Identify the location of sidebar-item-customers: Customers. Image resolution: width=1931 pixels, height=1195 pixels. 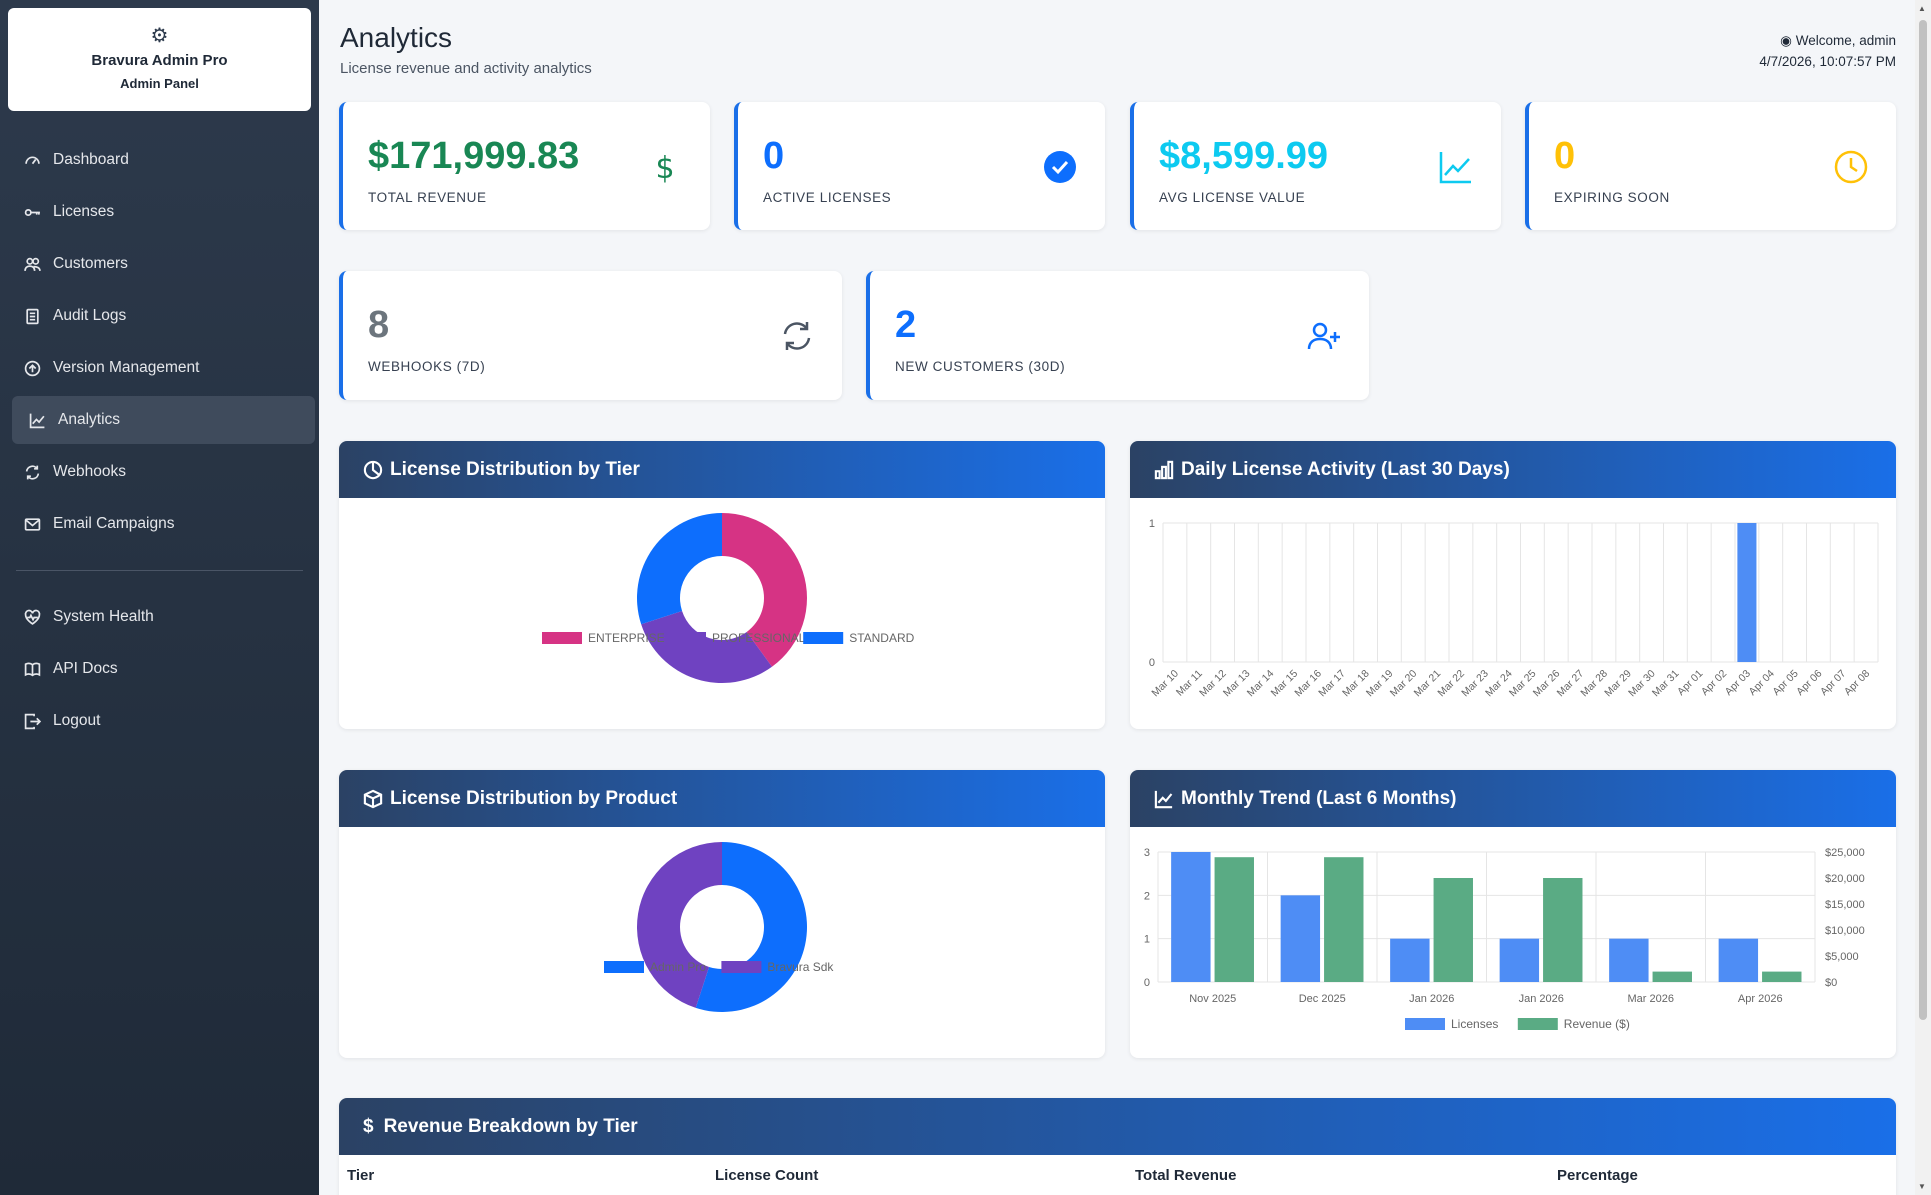
(163, 264).